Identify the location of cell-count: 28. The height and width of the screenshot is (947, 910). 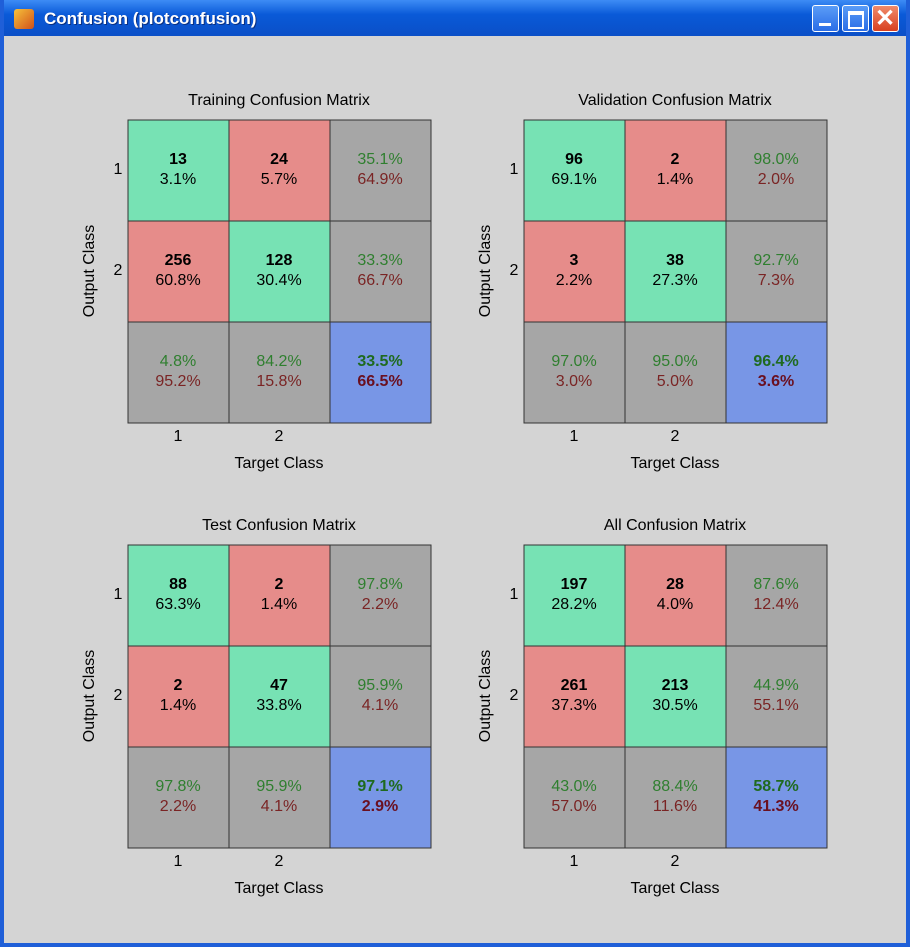
(675, 584).